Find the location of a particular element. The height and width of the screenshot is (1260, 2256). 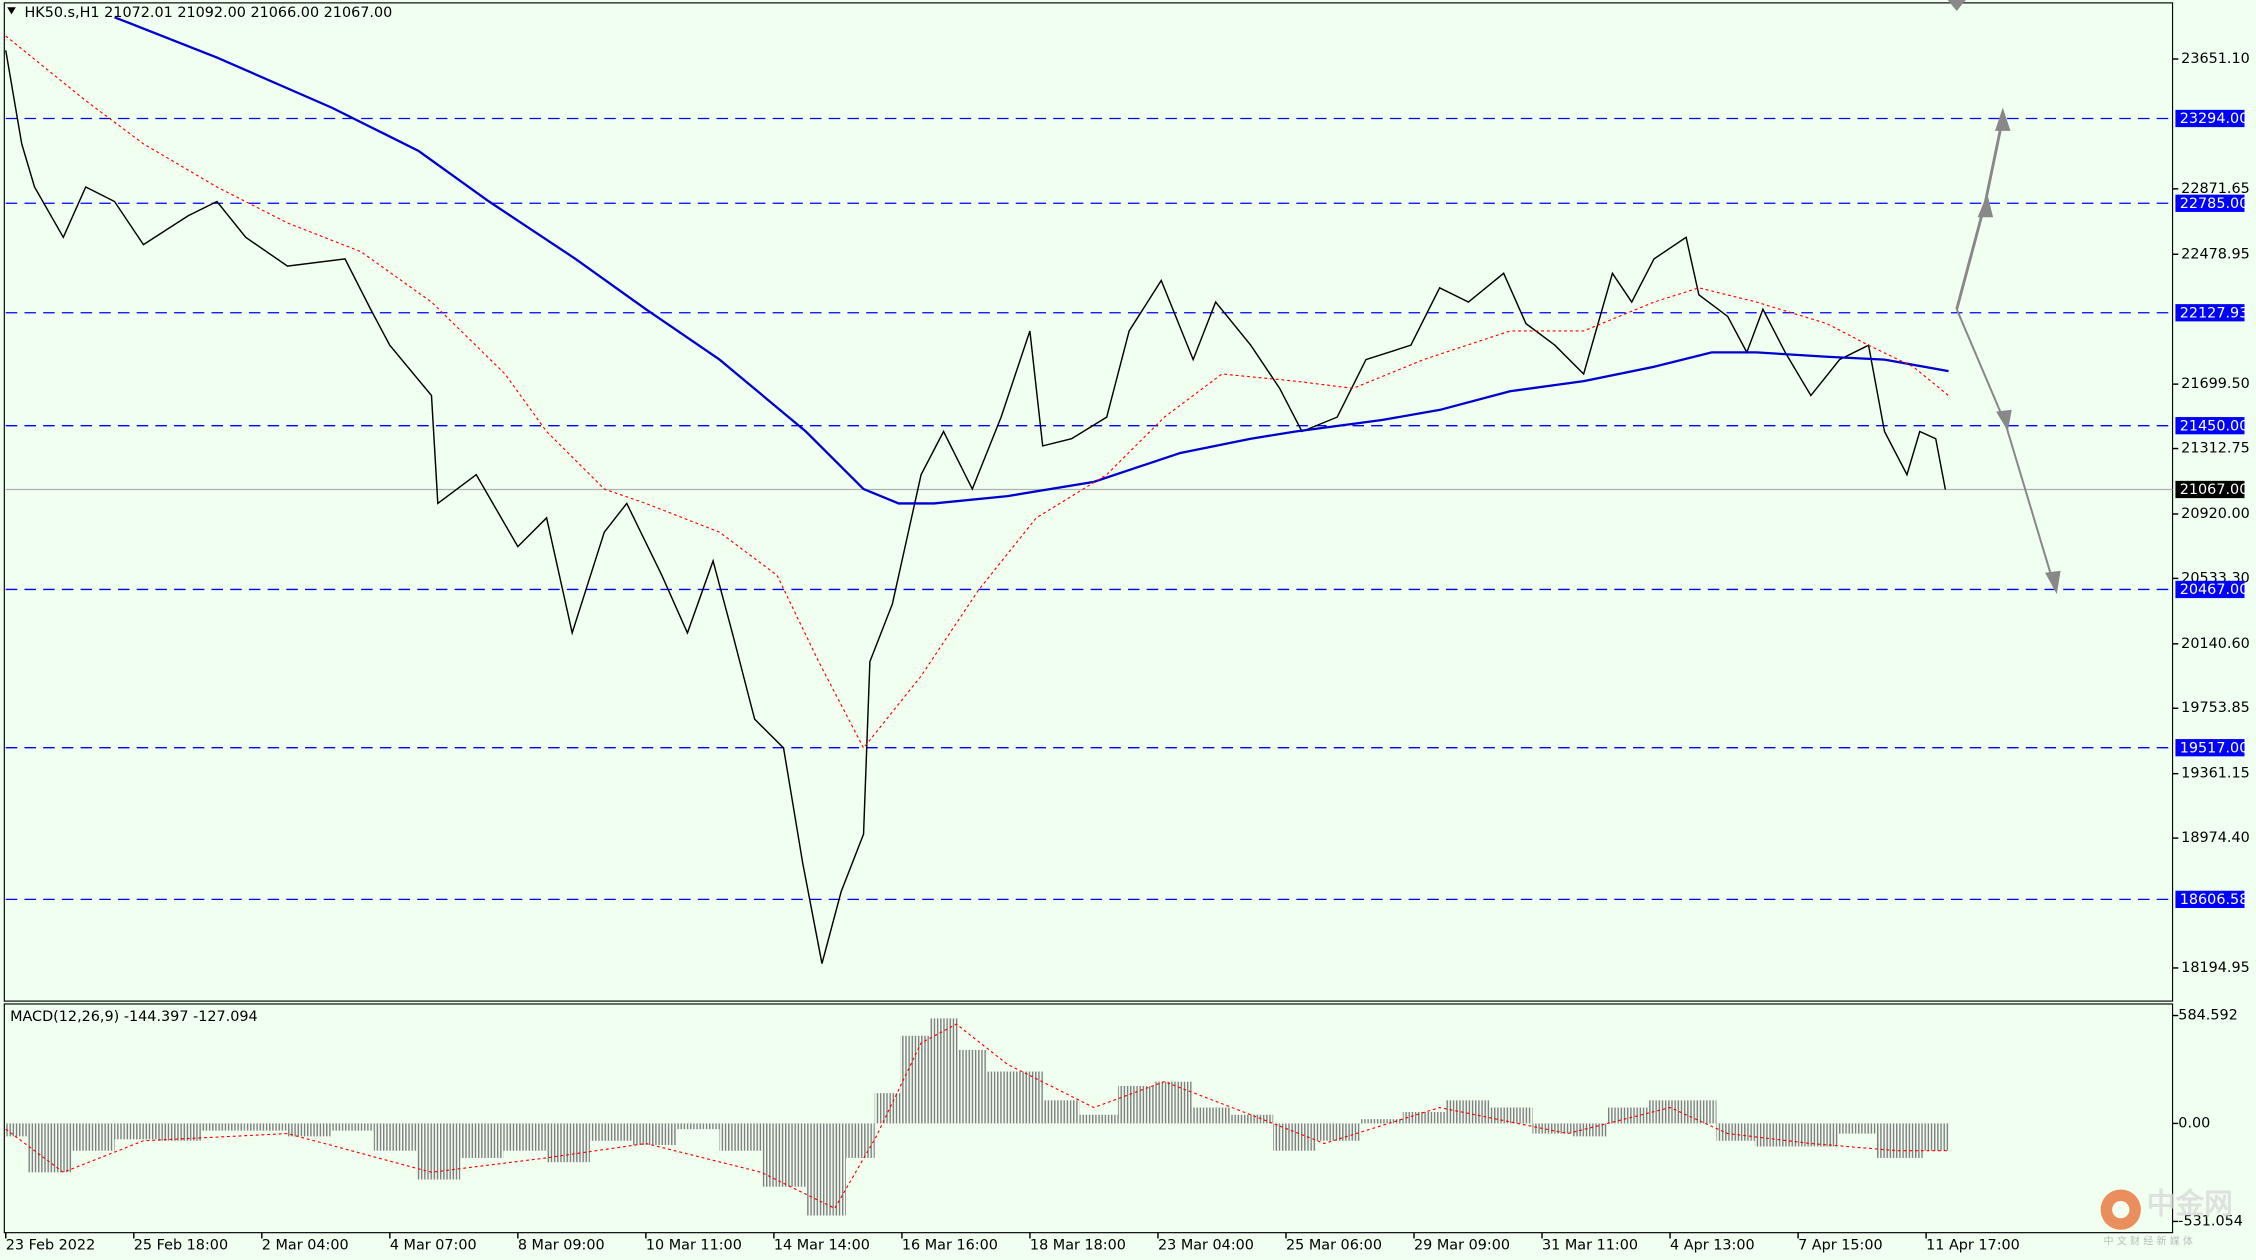

level-label: 21450.00 is located at coordinates (2214, 426).